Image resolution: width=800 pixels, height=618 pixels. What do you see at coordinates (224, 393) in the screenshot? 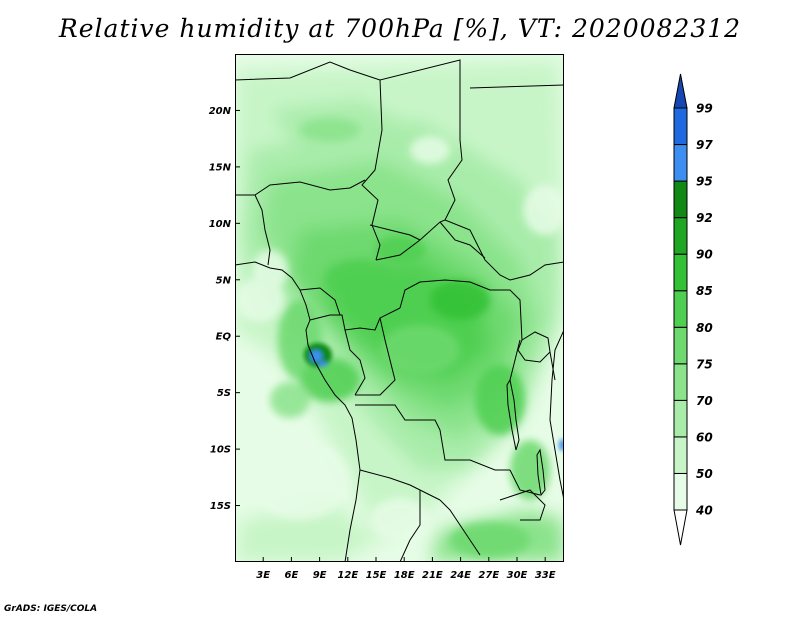
I see `lat-tick-label: 5S` at bounding box center [224, 393].